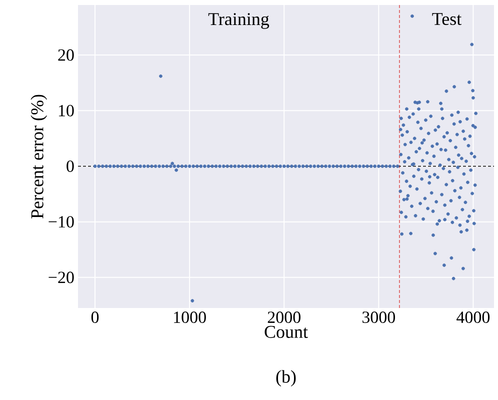 The width and height of the screenshot is (498, 400). What do you see at coordinates (95, 318) in the screenshot?
I see `x-tick-label: 0` at bounding box center [95, 318].